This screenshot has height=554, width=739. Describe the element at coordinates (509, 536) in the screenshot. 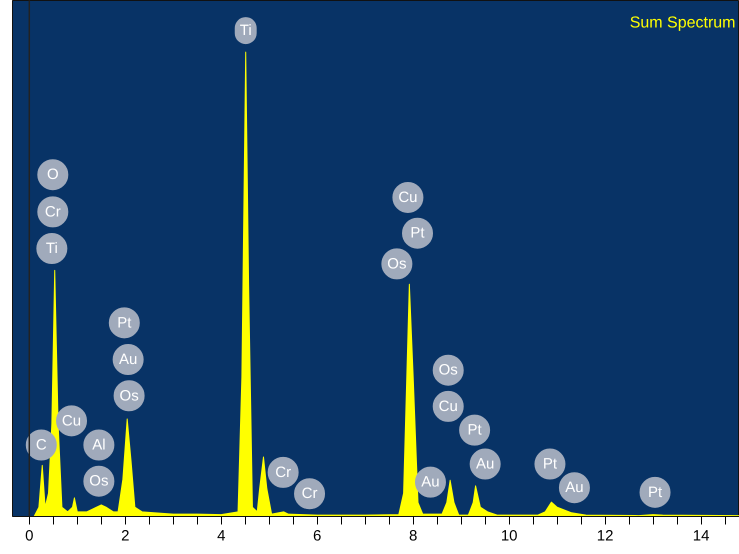

I see `x-tick-label: 10` at that location.